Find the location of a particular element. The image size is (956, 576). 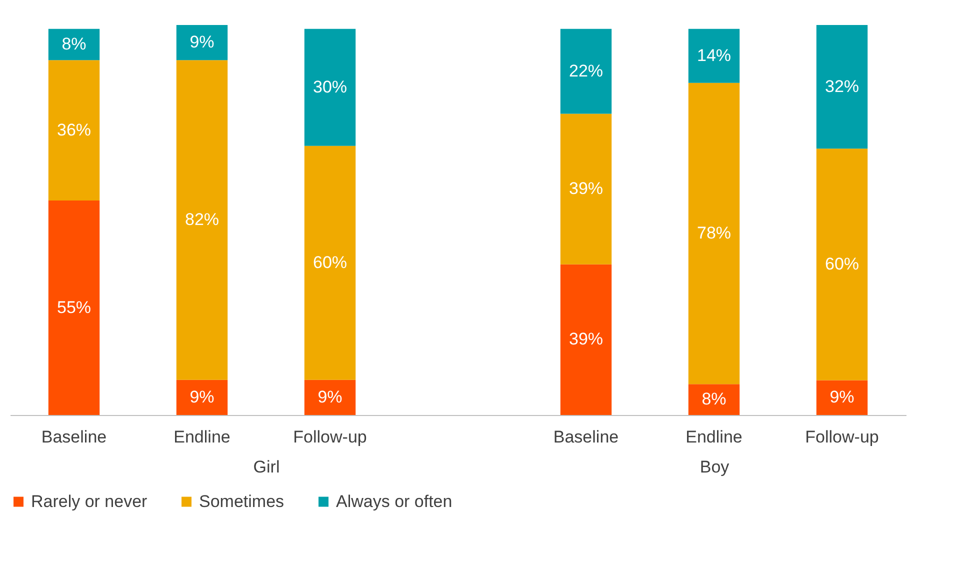

data-label: 55% is located at coordinates (74, 307).